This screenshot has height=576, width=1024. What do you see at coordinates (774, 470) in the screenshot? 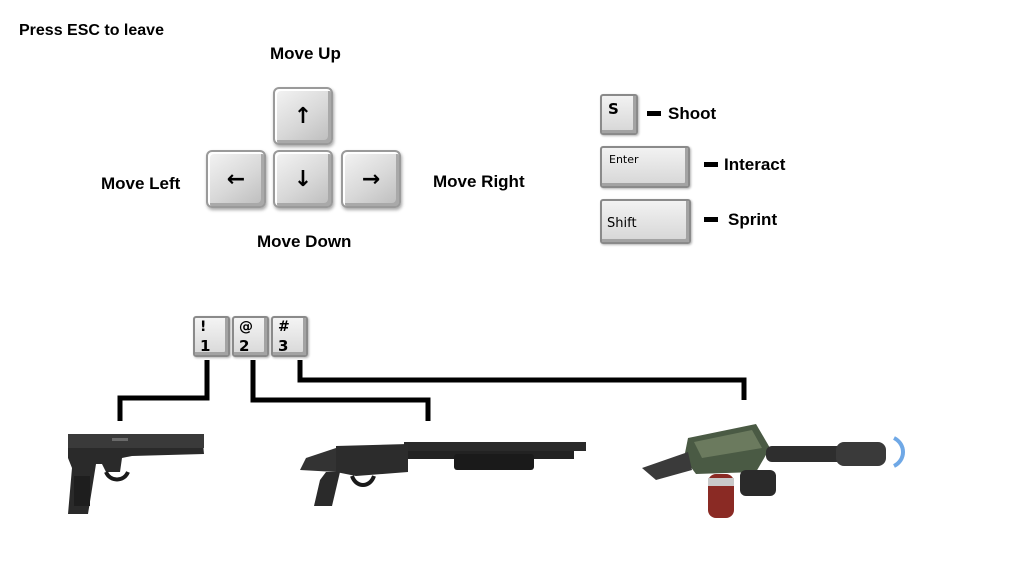
I see `energy-gun-icon` at bounding box center [774, 470].